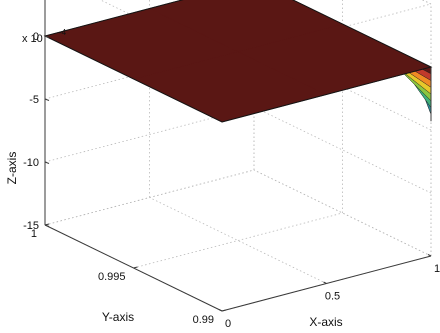 This screenshot has width=440, height=333. I want to click on z-tick-label: 0, so click(36, 37).